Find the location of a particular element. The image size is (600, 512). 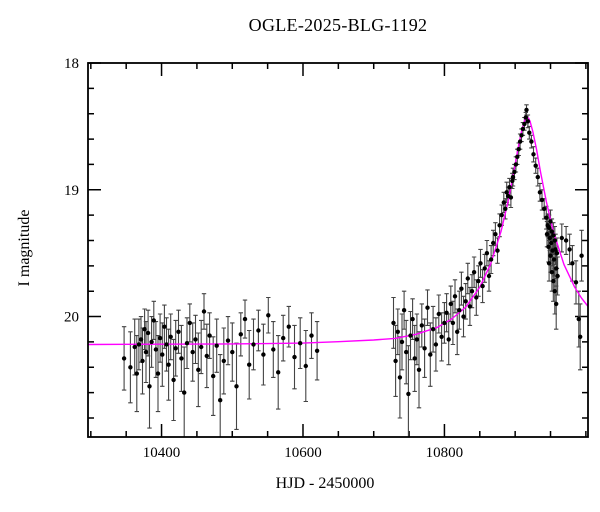

y-axis-label: I magnitude is located at coordinates (24, 248).